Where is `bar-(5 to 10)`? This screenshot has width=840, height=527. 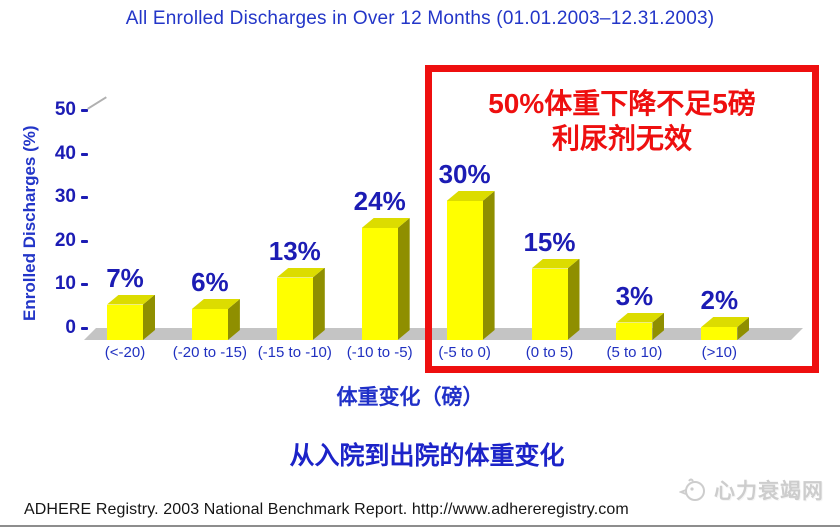 bar-(5 to 10) is located at coordinates (640, 326).